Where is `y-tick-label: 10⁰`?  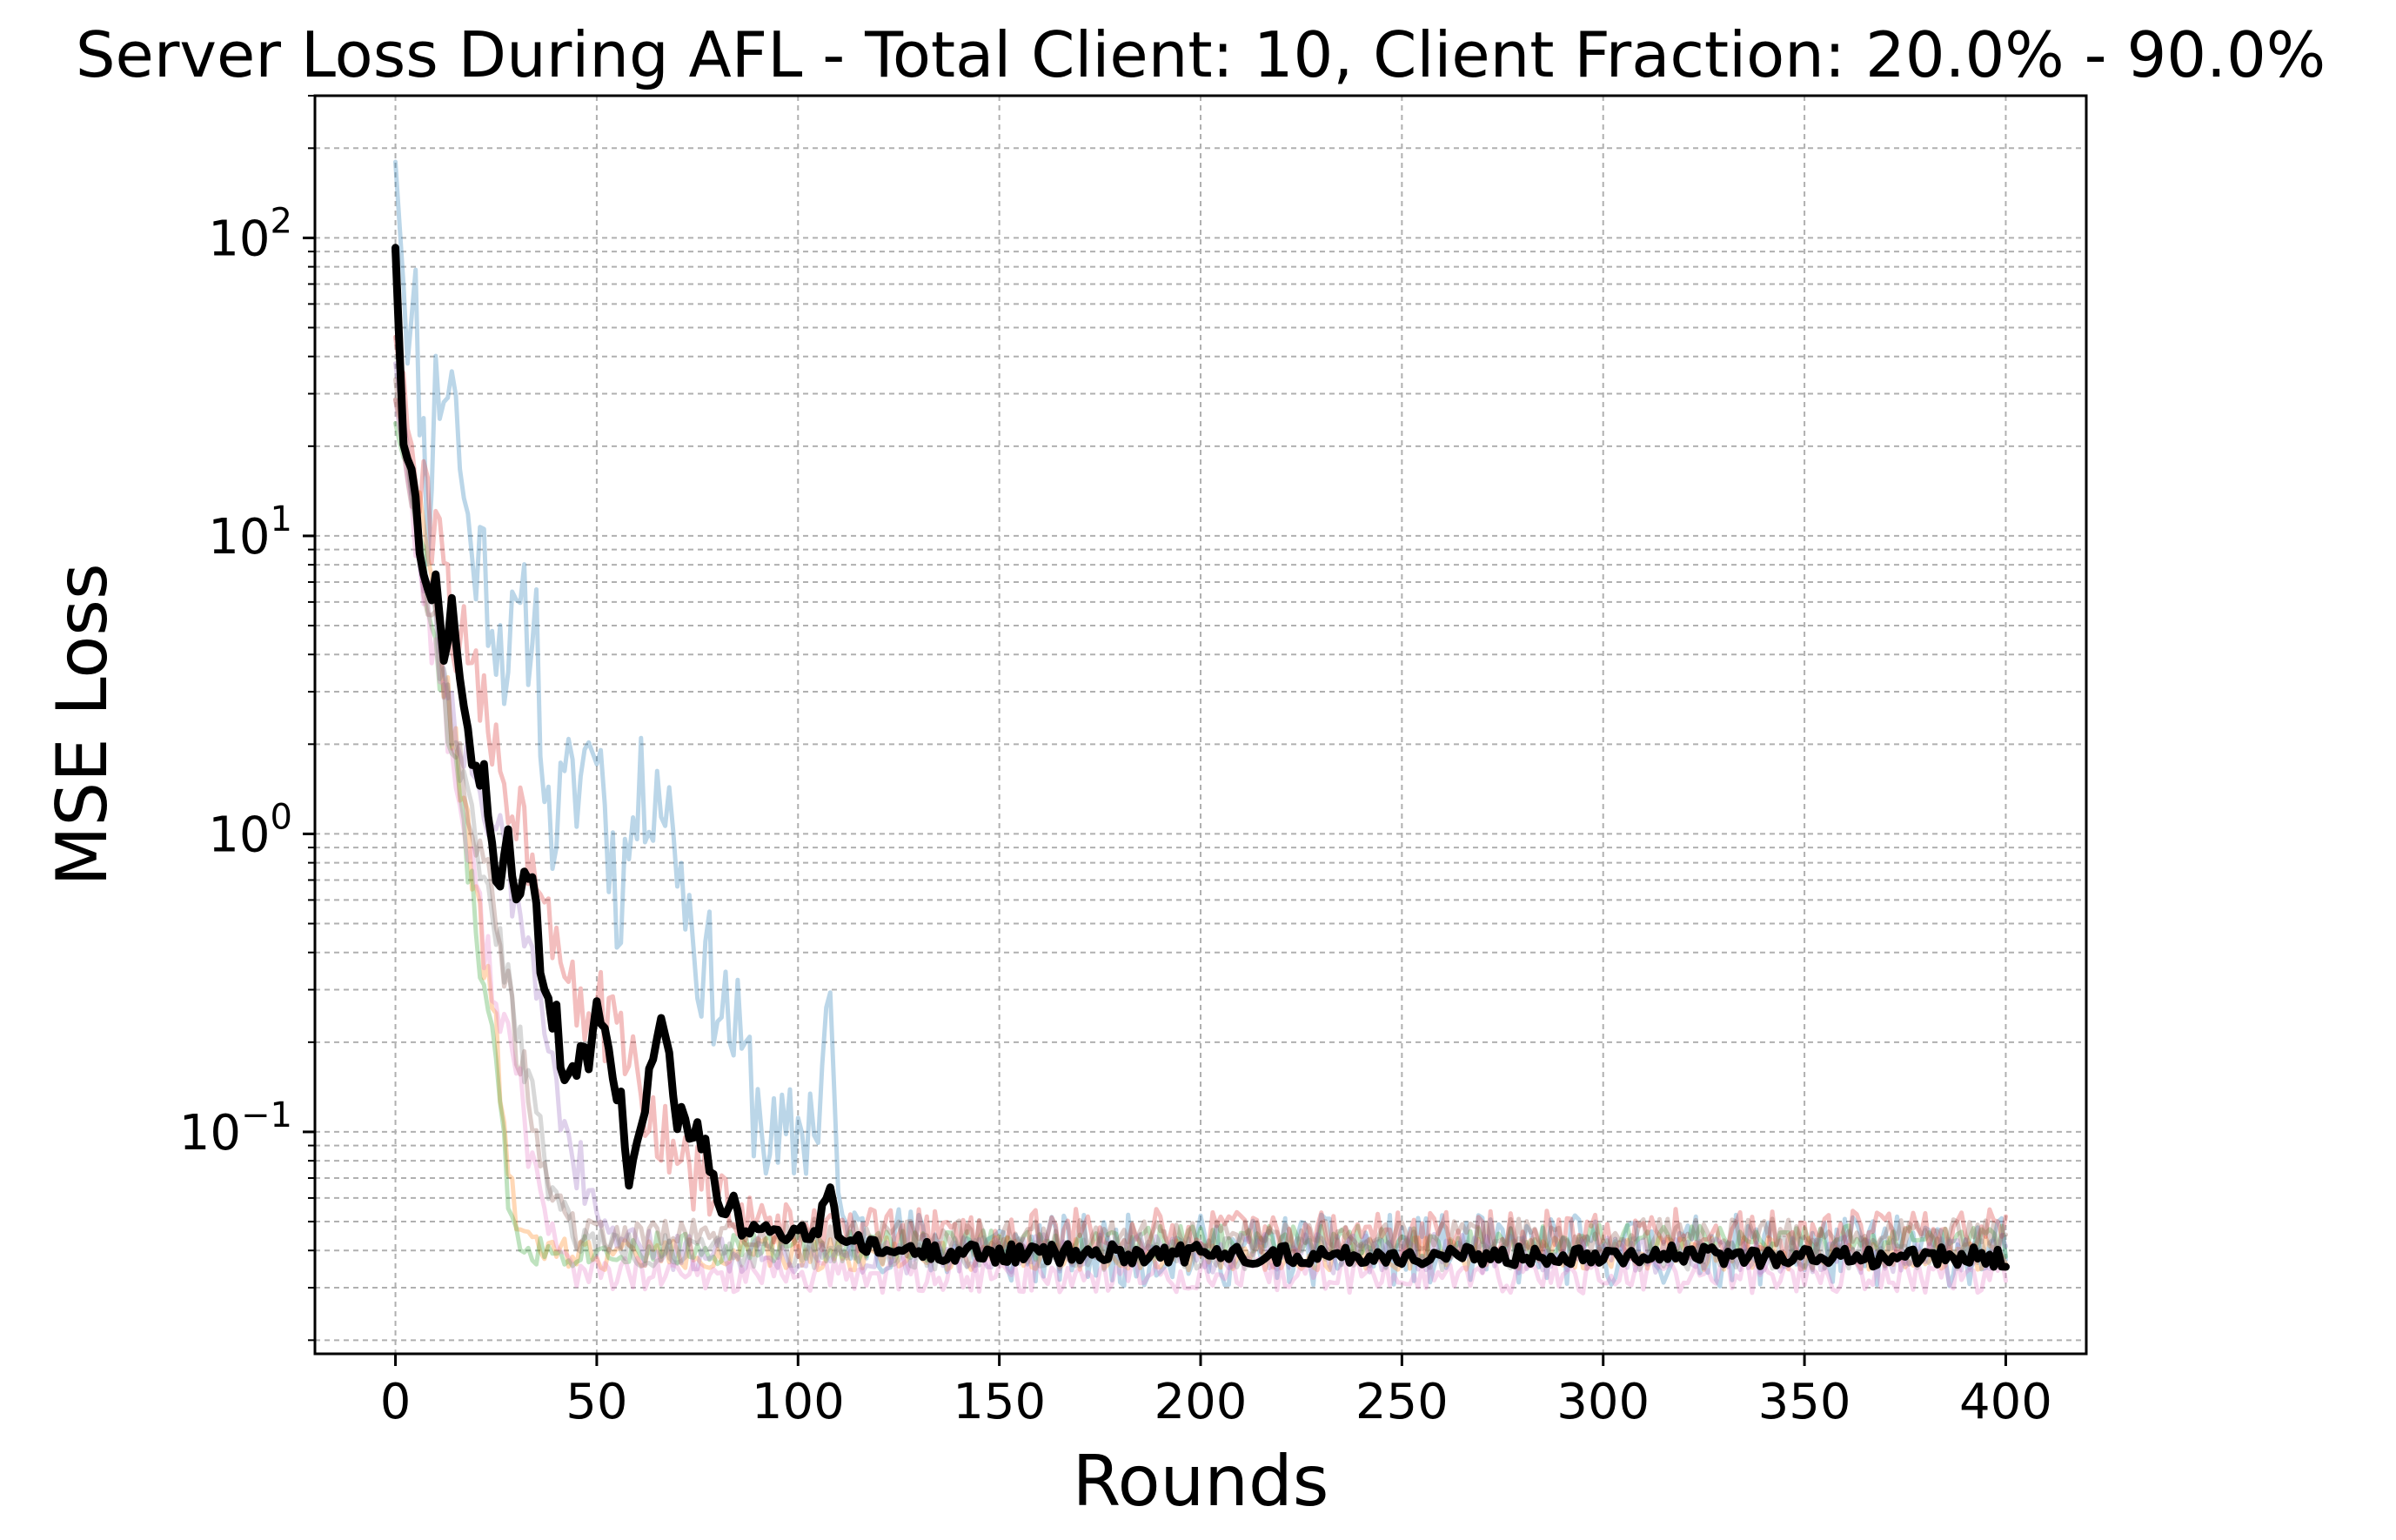
y-tick-label: 10⁰ is located at coordinates (250, 830).